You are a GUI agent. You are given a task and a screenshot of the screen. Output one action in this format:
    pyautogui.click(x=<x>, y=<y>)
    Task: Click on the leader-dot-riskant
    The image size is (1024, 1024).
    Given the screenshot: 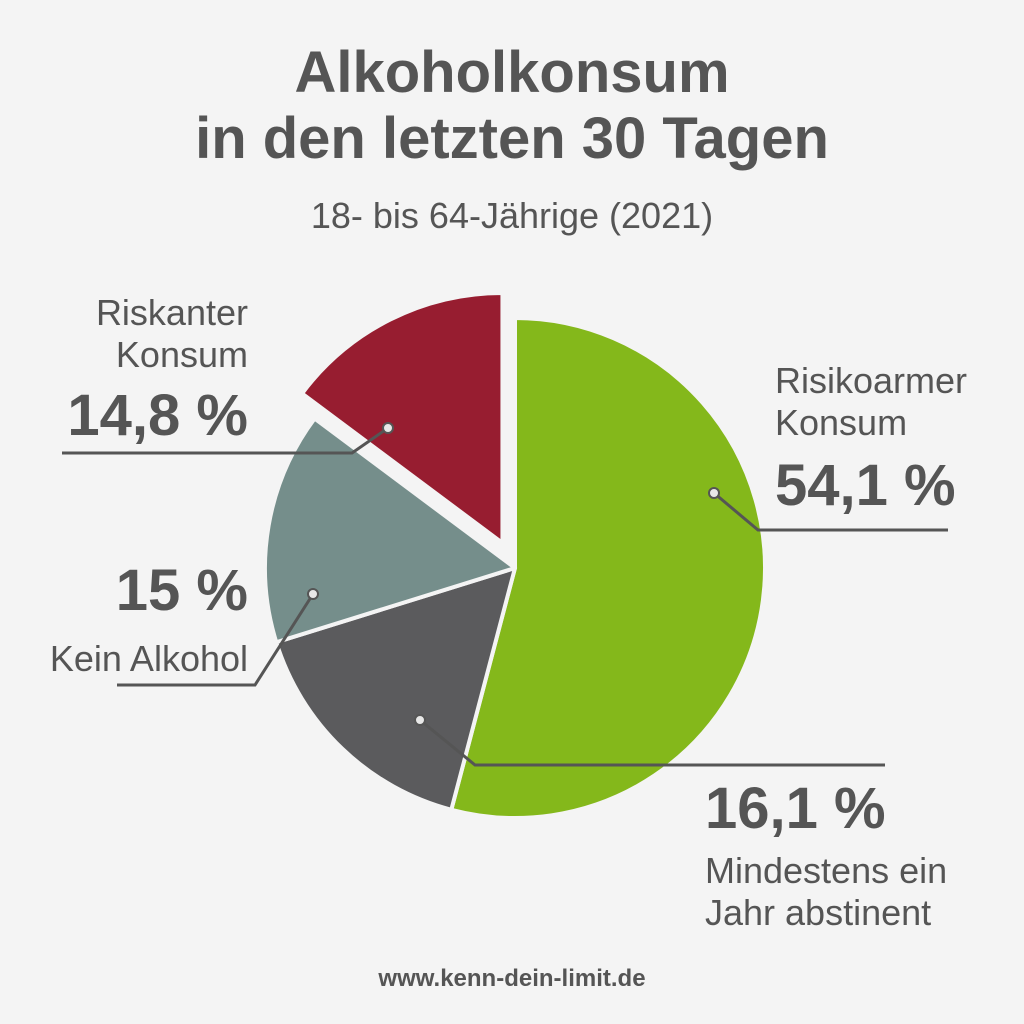 What is the action you would take?
    pyautogui.click(x=388, y=428)
    